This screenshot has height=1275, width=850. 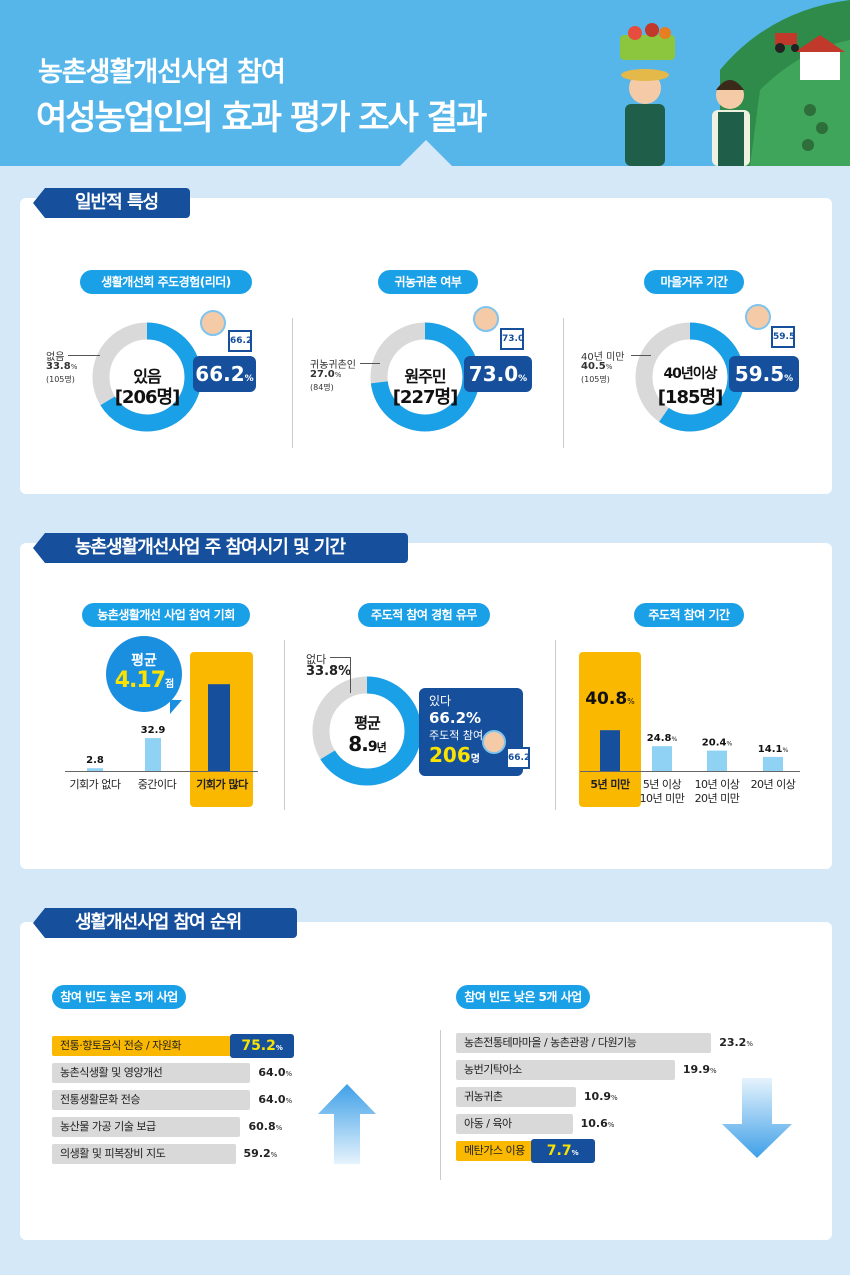 I want to click on page-title: 여성농업인의 효과 평가 조사 결과, so click(x=261, y=118).